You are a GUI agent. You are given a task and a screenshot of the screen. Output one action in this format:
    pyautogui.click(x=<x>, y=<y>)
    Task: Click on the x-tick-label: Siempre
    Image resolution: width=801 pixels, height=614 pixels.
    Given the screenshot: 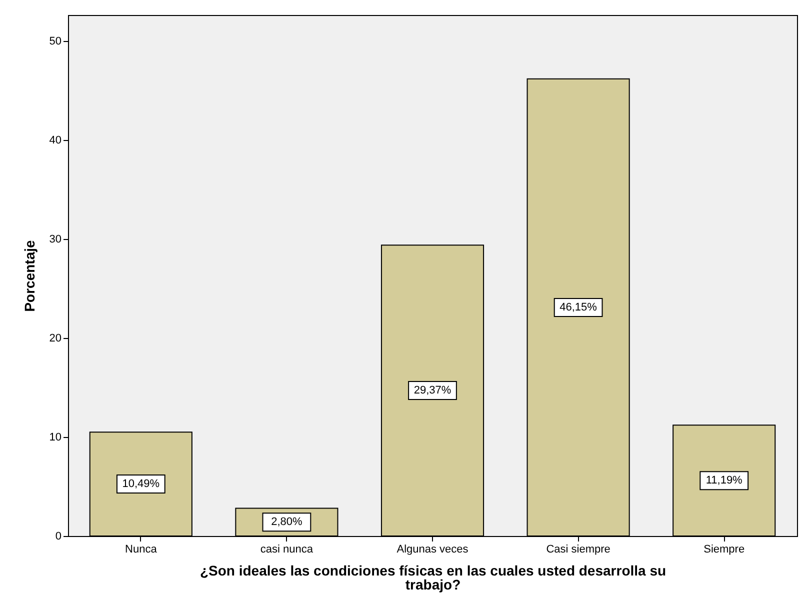 What is the action you would take?
    pyautogui.click(x=724, y=550)
    